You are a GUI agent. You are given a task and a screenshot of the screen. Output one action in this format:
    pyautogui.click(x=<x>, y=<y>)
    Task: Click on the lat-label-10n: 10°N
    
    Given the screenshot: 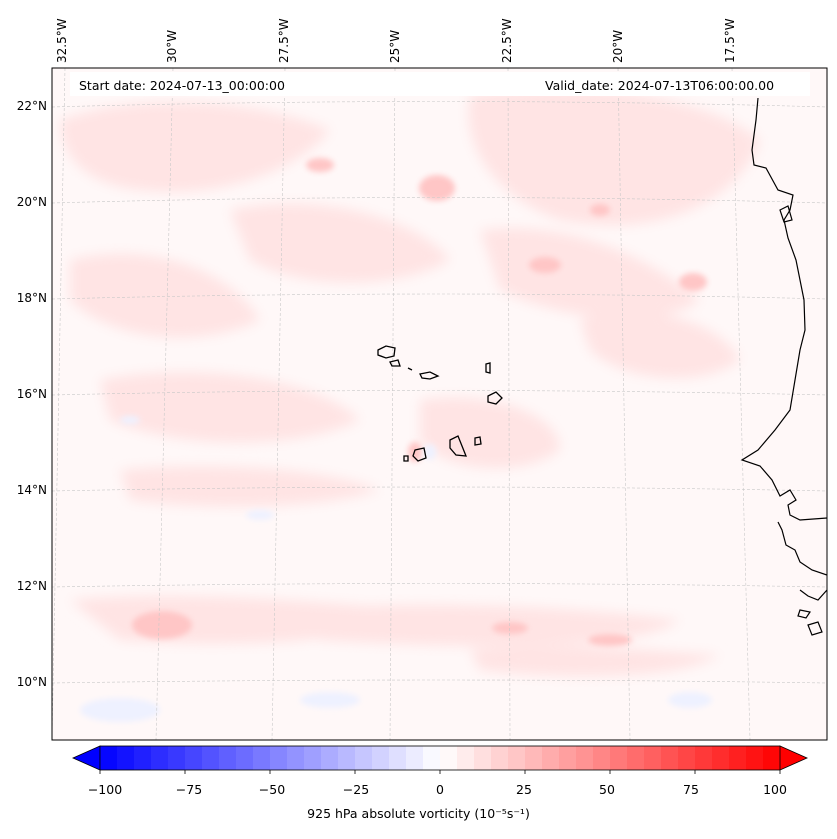 What is the action you would take?
    pyautogui.click(x=31, y=682)
    